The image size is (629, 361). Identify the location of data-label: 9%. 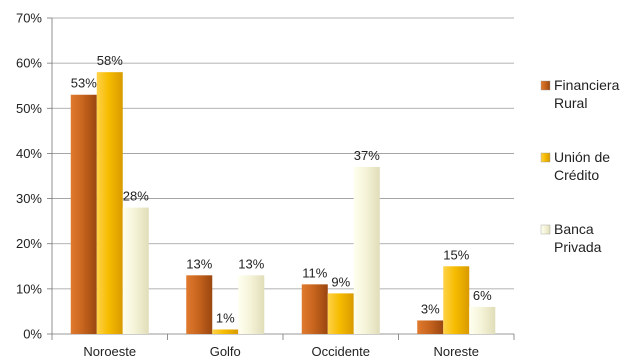
(340, 281).